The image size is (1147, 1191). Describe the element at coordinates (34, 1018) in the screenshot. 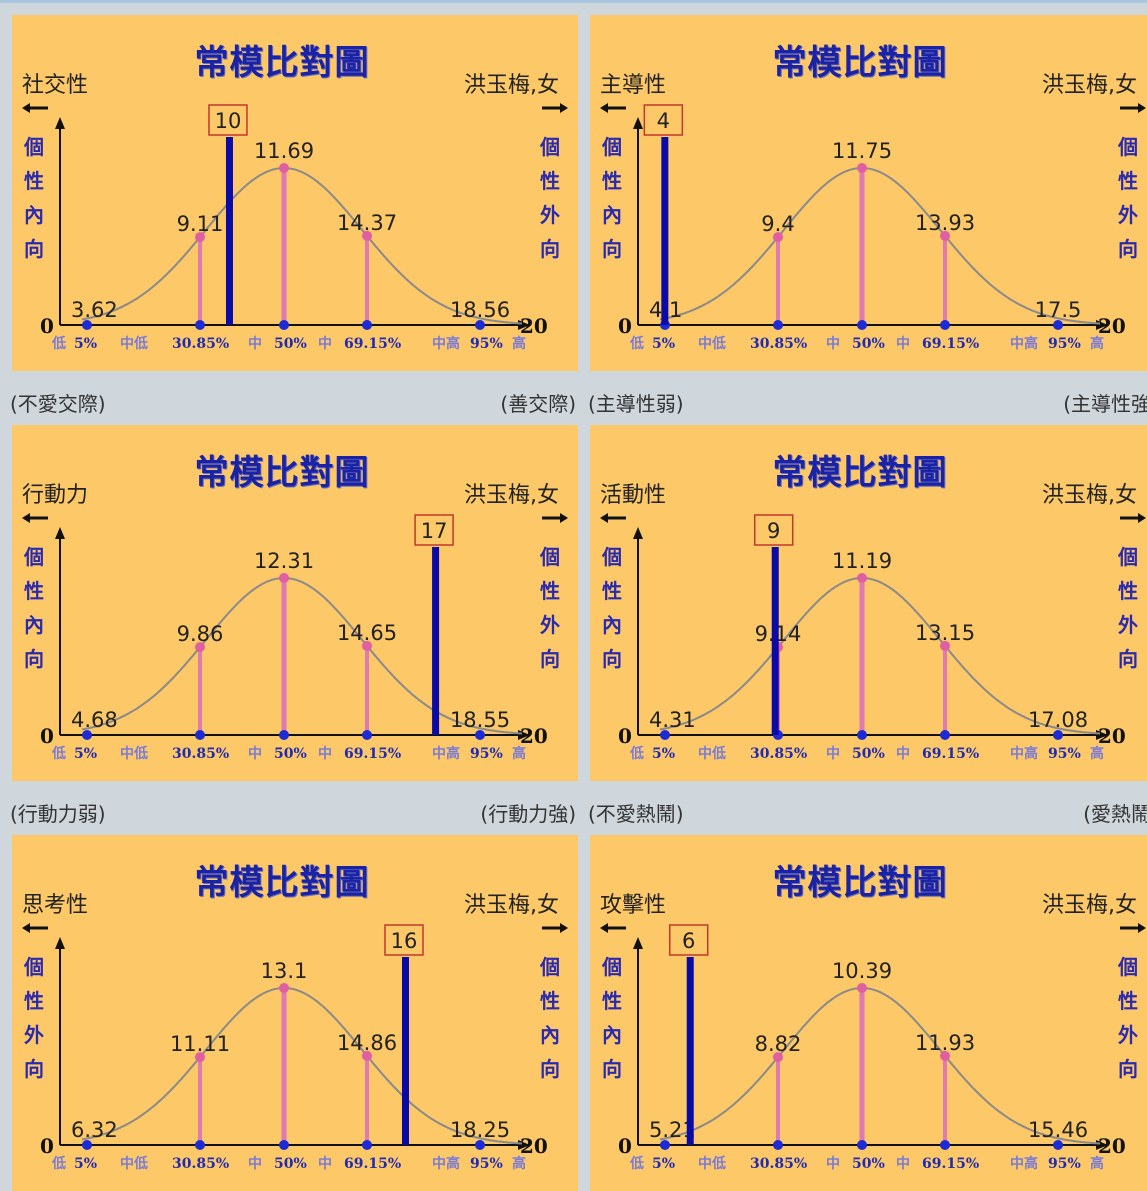

I see `left-side-label: 個性外向` at that location.